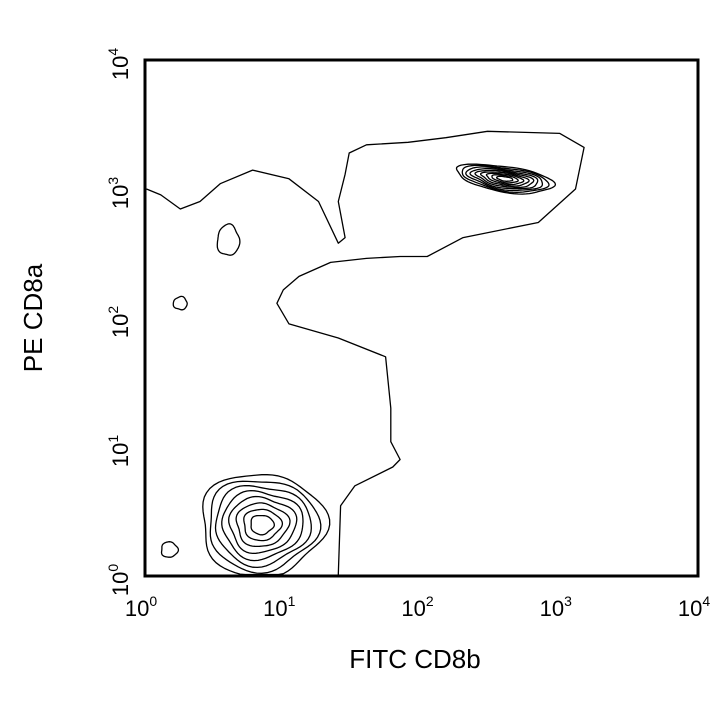 Image resolution: width=720 pixels, height=720 pixels. What do you see at coordinates (33, 317) in the screenshot?
I see `y-axis-title: PE CD8a` at bounding box center [33, 317].